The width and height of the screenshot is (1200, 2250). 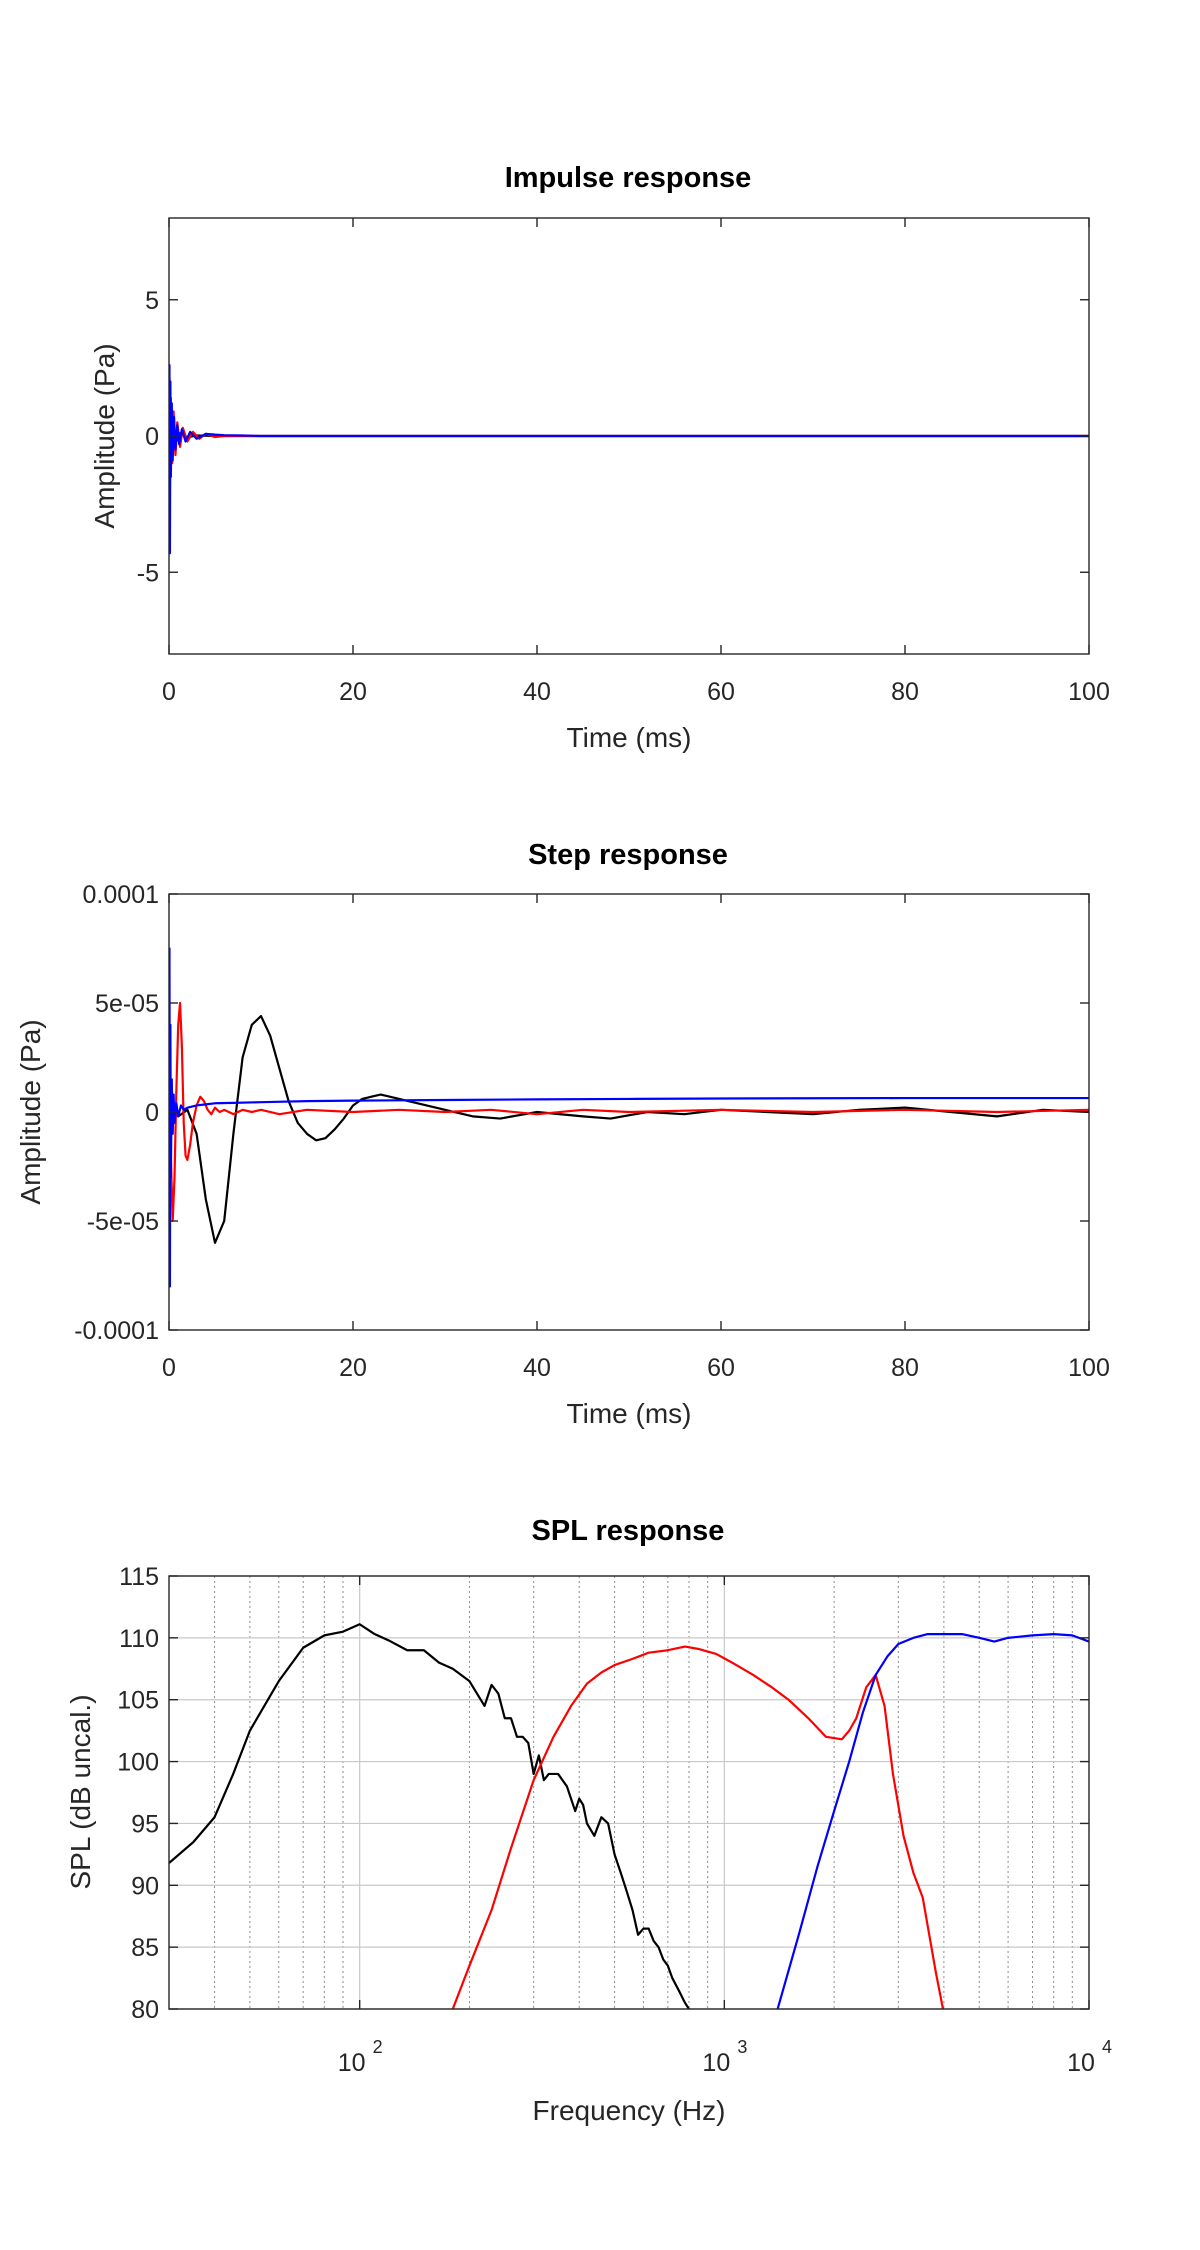 What do you see at coordinates (148, 573) in the screenshot?
I see `y-tick-label: -5` at bounding box center [148, 573].